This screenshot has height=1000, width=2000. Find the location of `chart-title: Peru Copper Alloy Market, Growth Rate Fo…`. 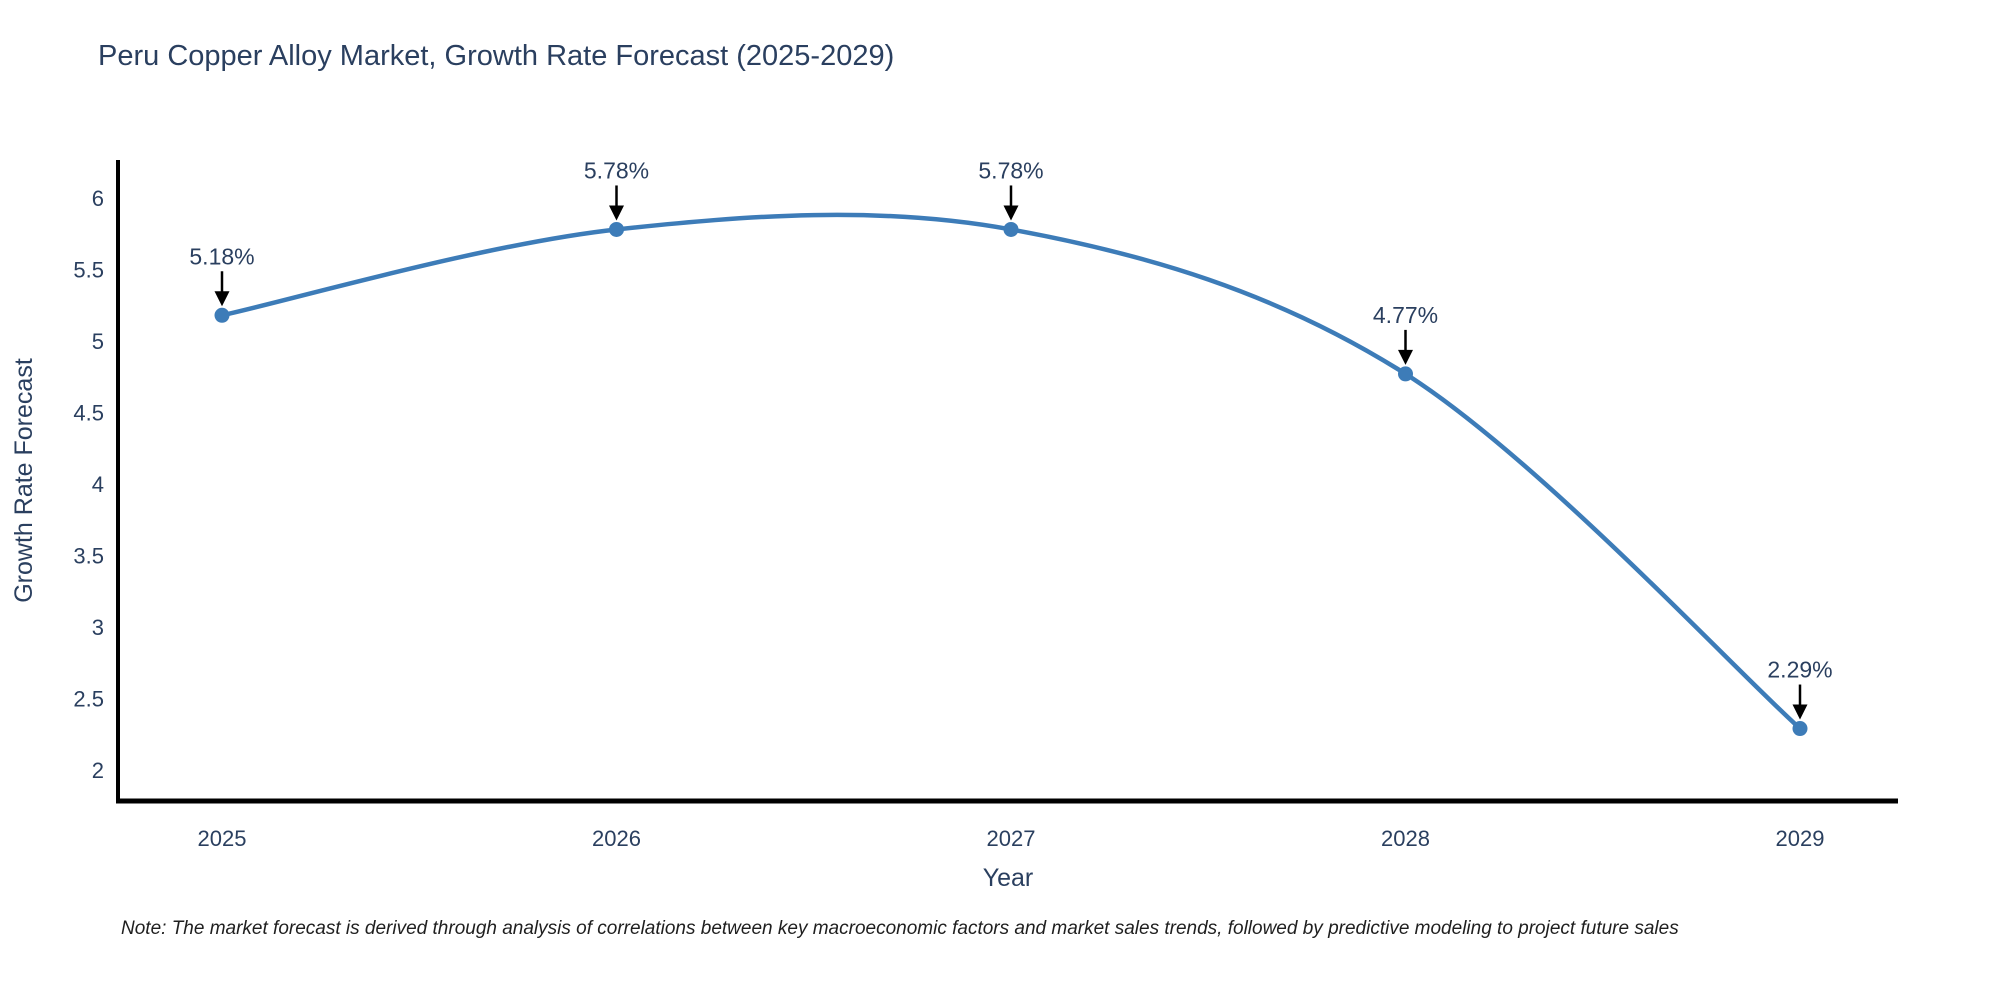

chart-title: Peru Copper Alloy Market, Growth Rate Fo… is located at coordinates (496, 56).